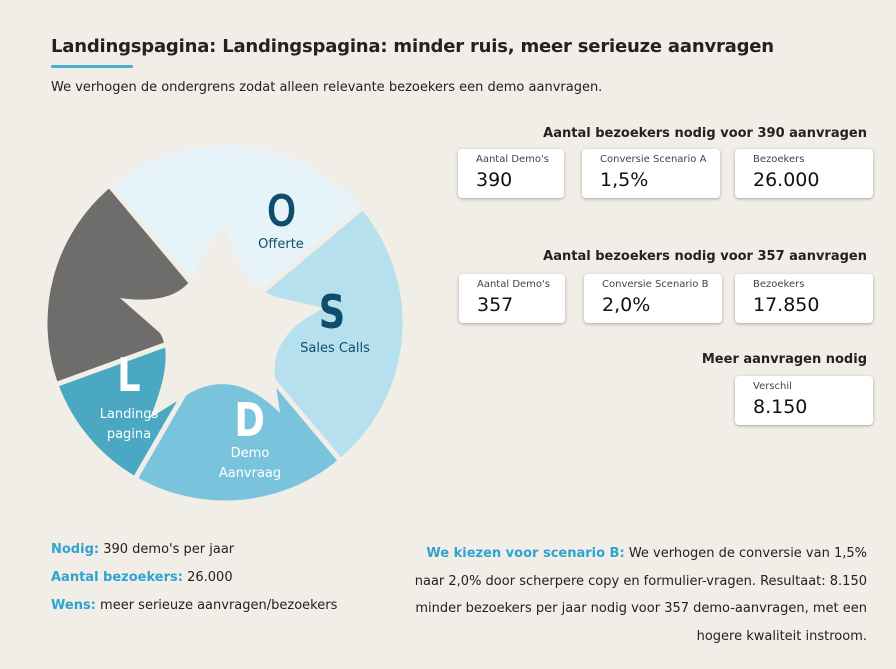 Image resolution: width=896 pixels, height=669 pixels. What do you see at coordinates (73, 605) in the screenshot?
I see `summary-wish-label: Wens:` at bounding box center [73, 605].